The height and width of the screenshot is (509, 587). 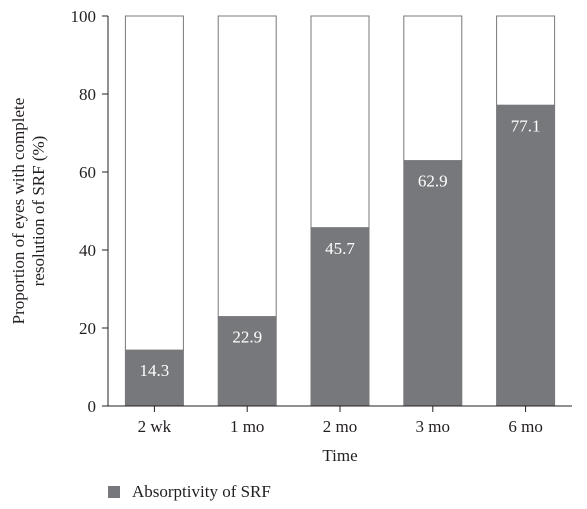 I want to click on x-tick-label: 1 mo, so click(x=247, y=426).